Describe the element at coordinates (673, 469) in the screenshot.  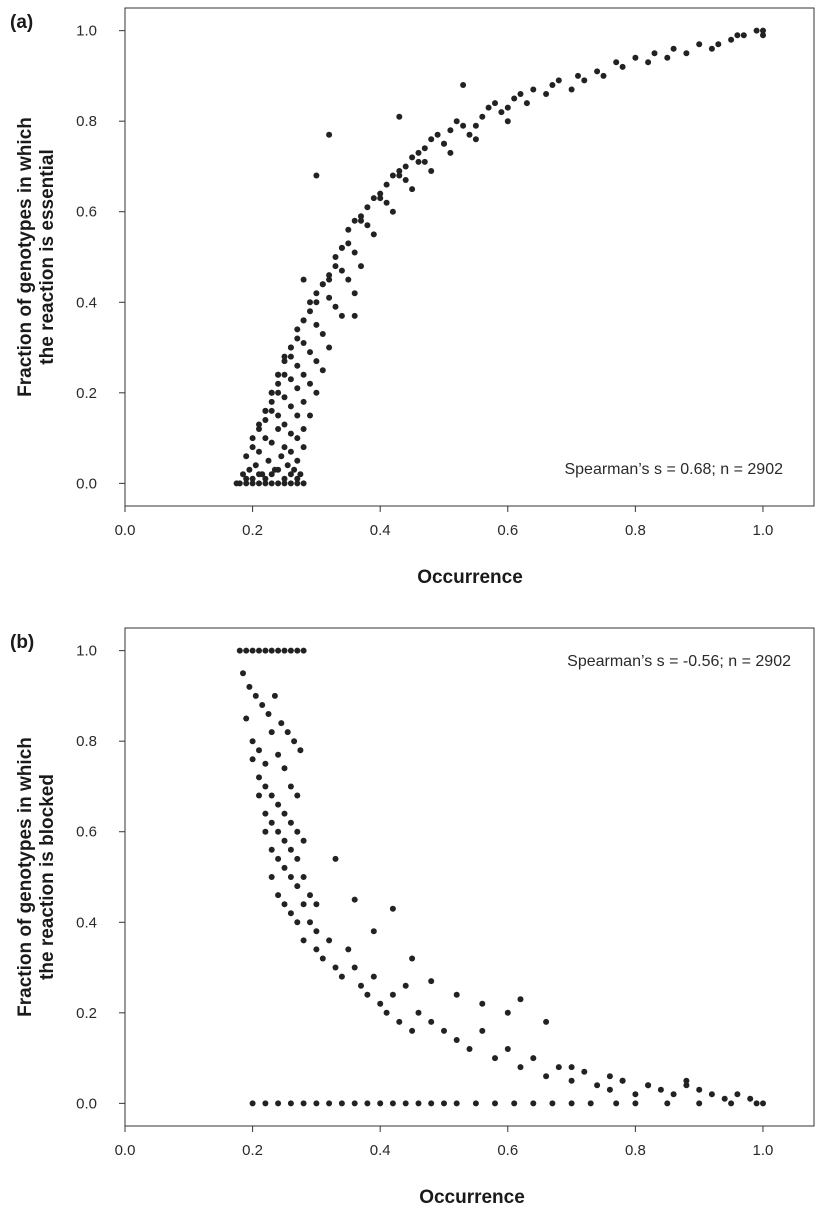
I see `spearman-annotation-a: Spearman’s s = 0.68; n = 2902` at that location.